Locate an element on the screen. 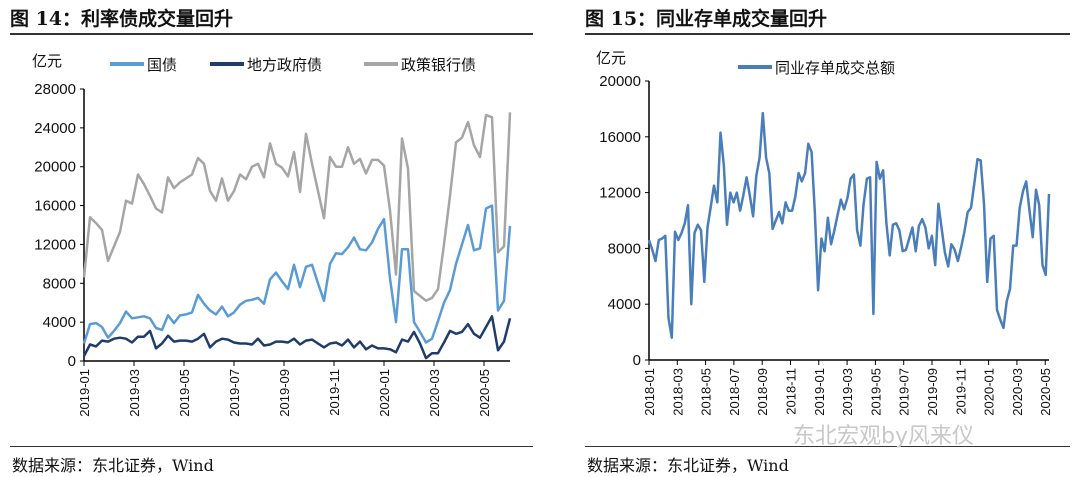 The height and width of the screenshot is (477, 1080). legend-label: 国债 is located at coordinates (162, 65).